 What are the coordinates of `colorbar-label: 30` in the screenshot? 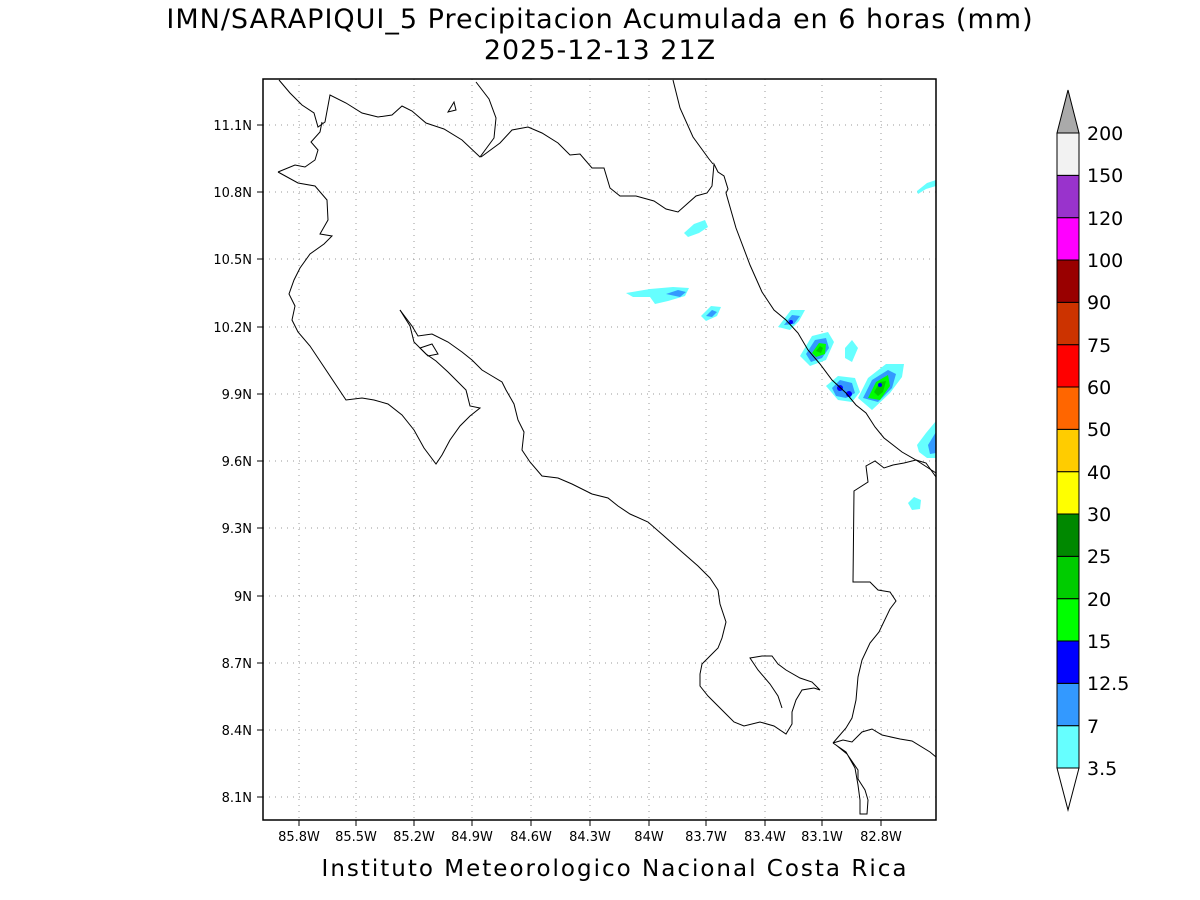 It's located at (1099, 515).